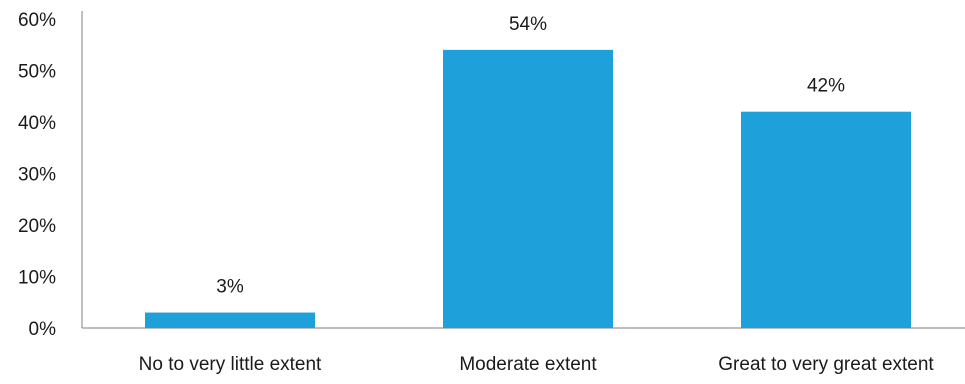  I want to click on y-tick-label: 30%, so click(37, 175).